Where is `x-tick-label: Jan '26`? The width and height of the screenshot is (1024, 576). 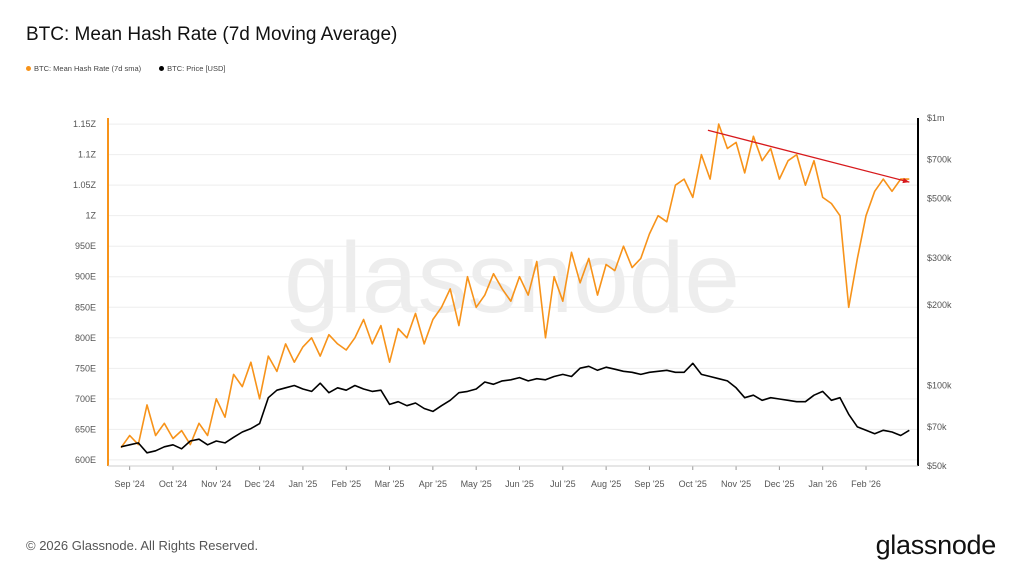 x-tick-label: Jan '26 is located at coordinates (822, 484).